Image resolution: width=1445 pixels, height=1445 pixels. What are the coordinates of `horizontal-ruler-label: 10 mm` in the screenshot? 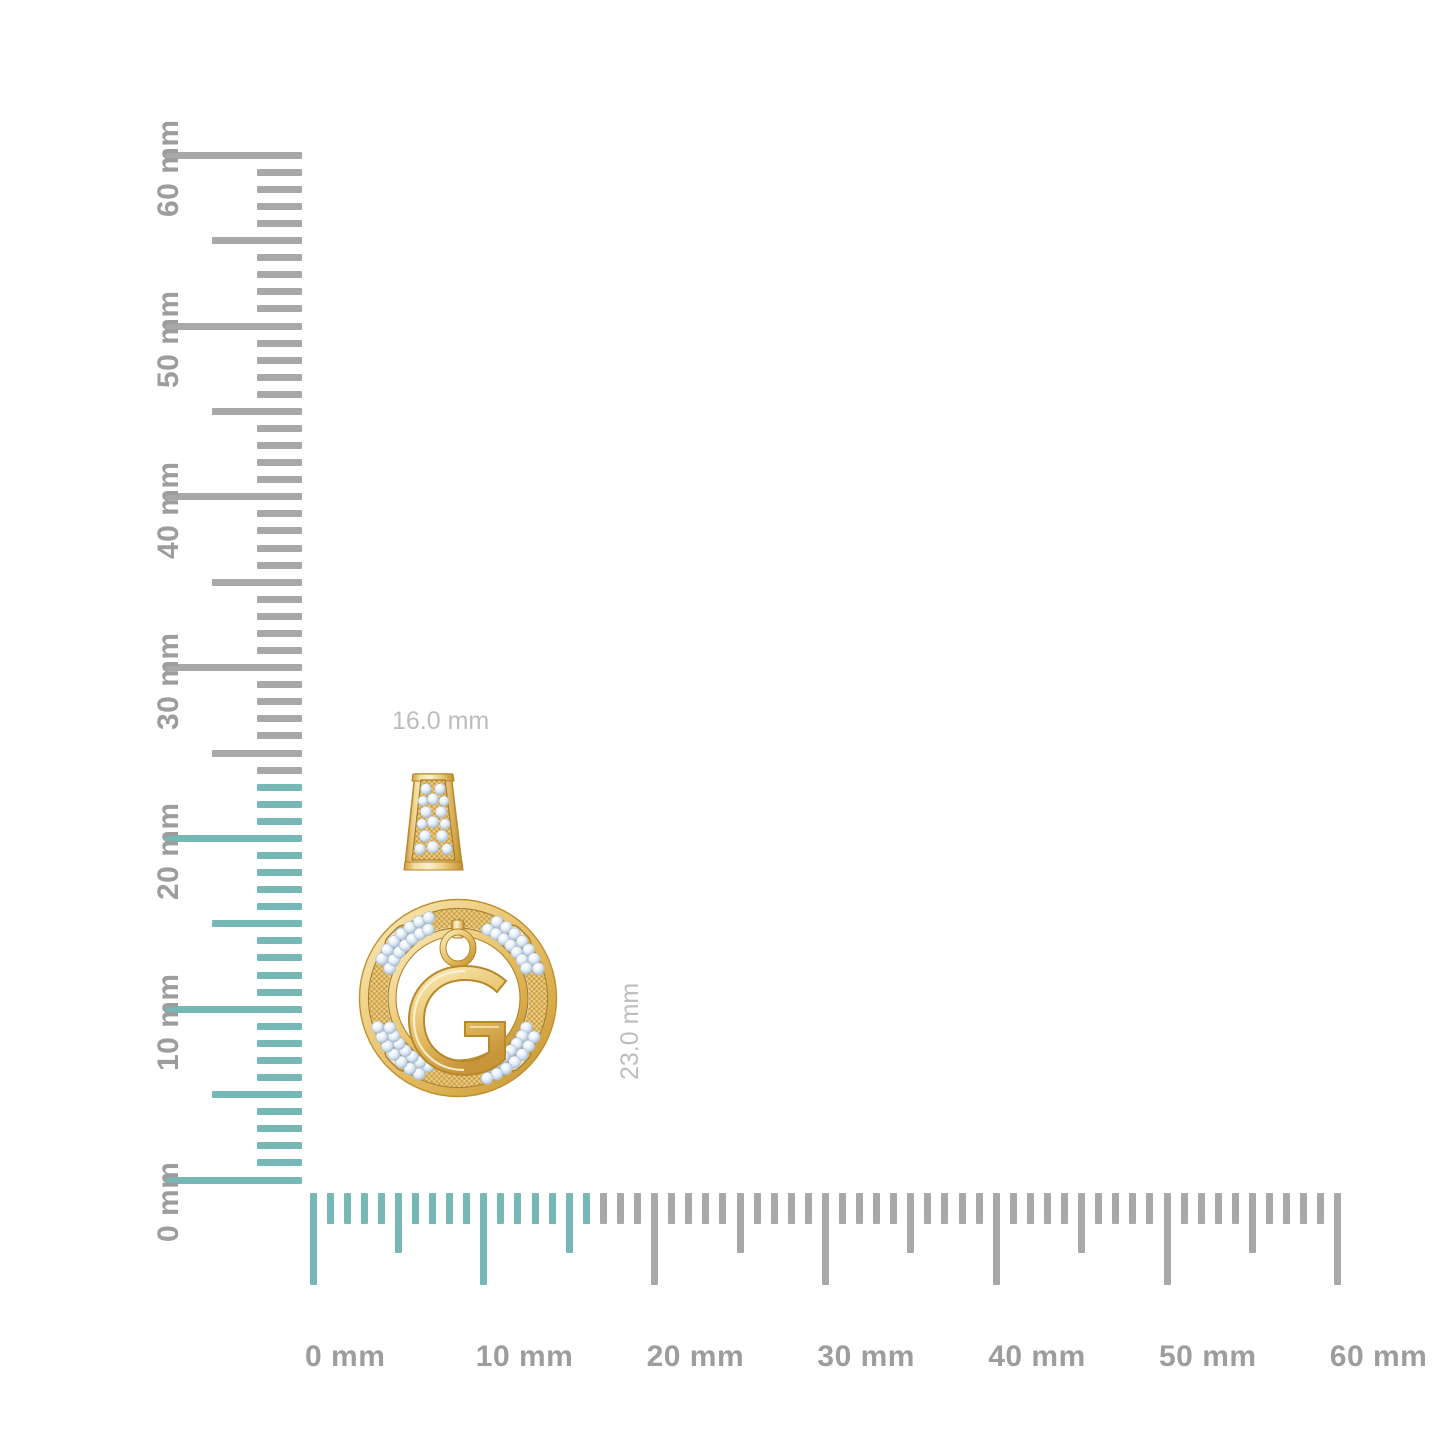 It's located at (524, 1356).